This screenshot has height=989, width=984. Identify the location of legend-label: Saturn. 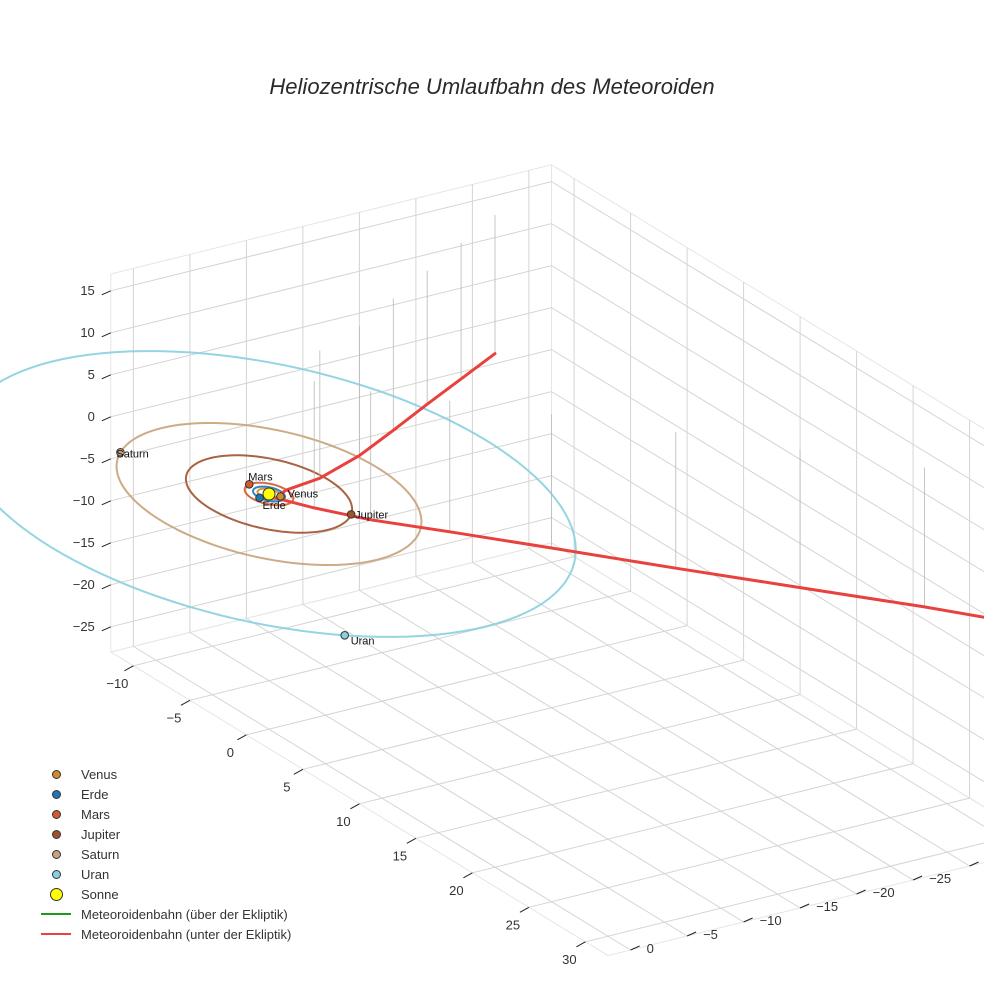
(100, 854).